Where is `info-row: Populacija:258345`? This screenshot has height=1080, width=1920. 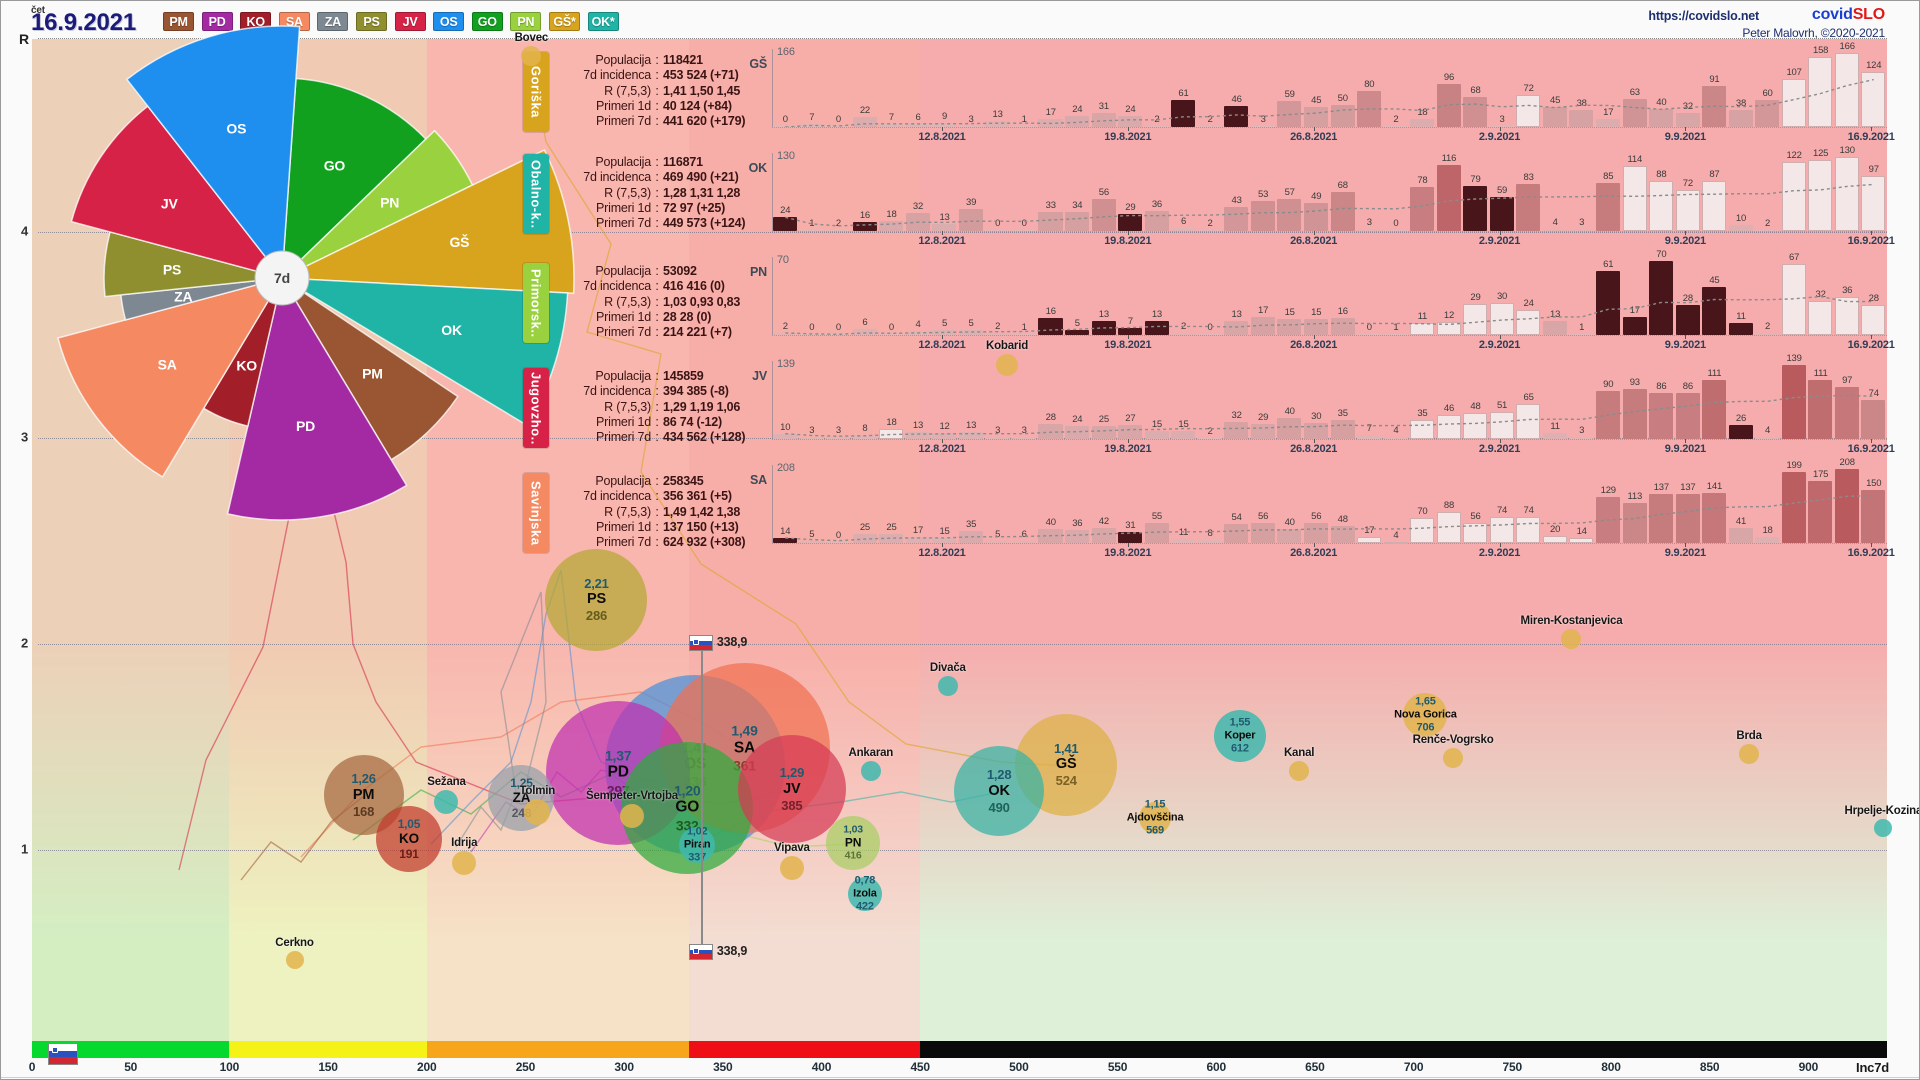
info-row: Populacija:258345 is located at coordinates (650, 481).